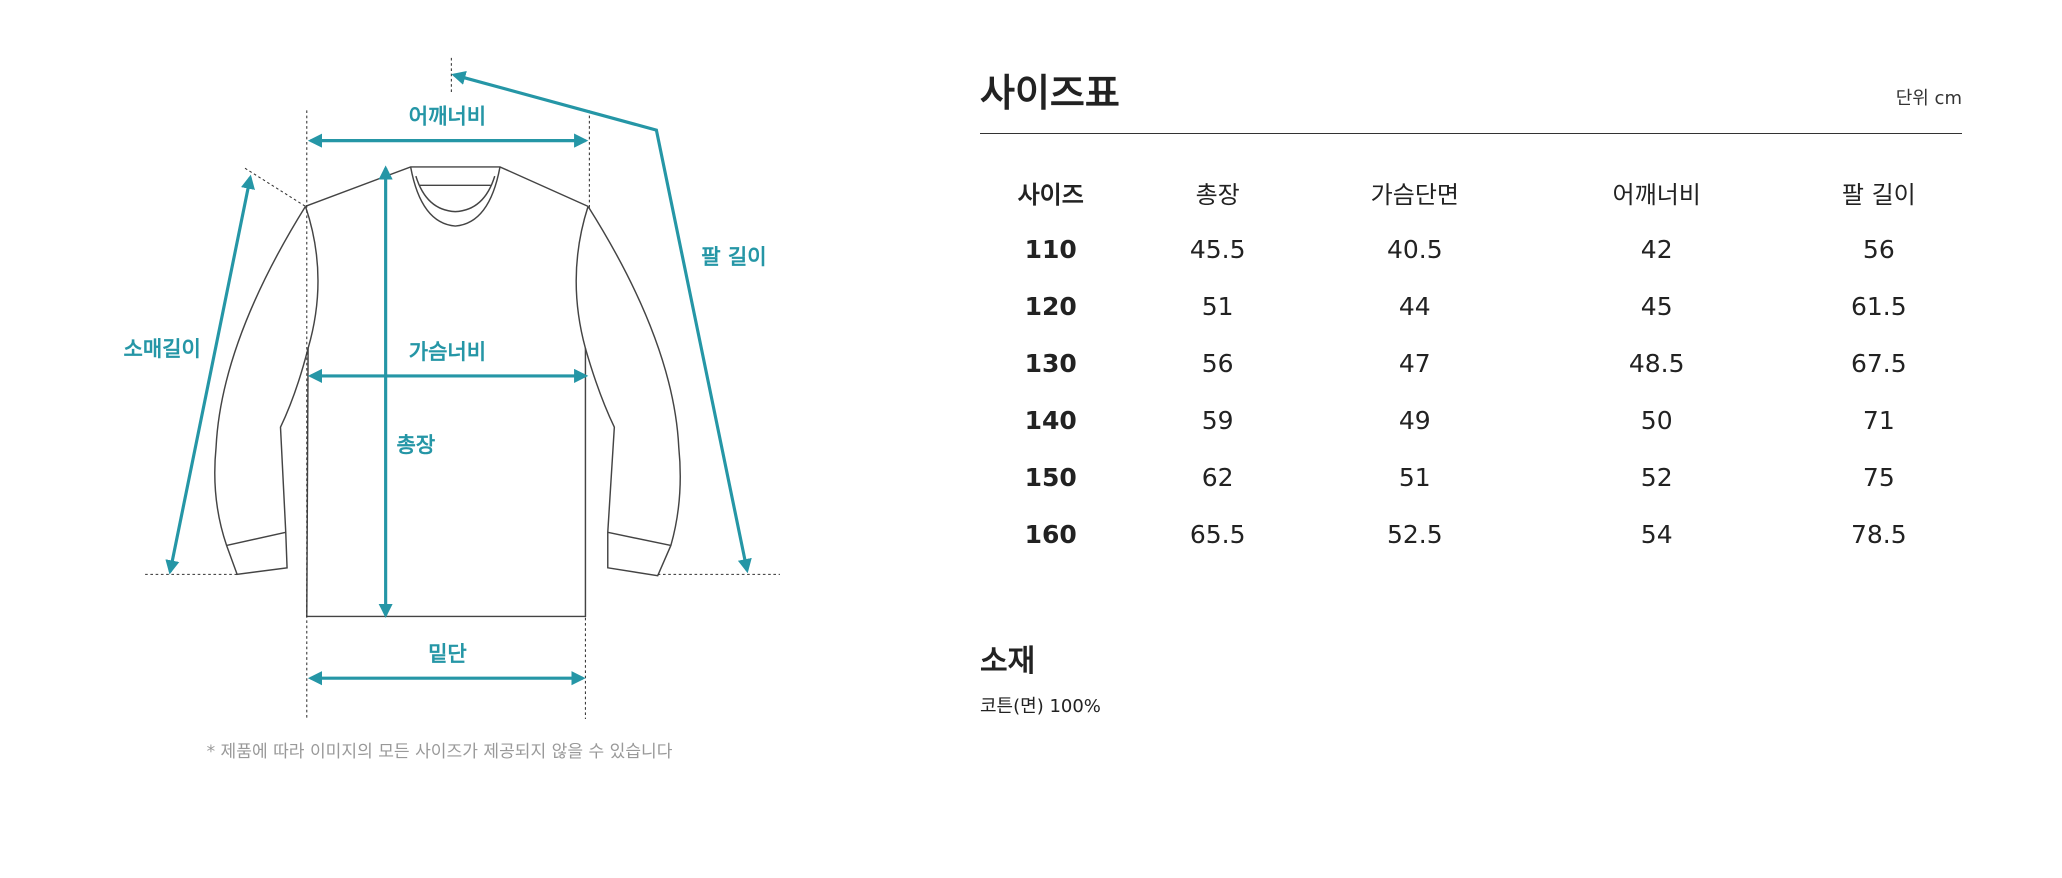 The image size is (2062, 878). What do you see at coordinates (1656, 477) in the screenshot?
I see `measure-cell: 52` at bounding box center [1656, 477].